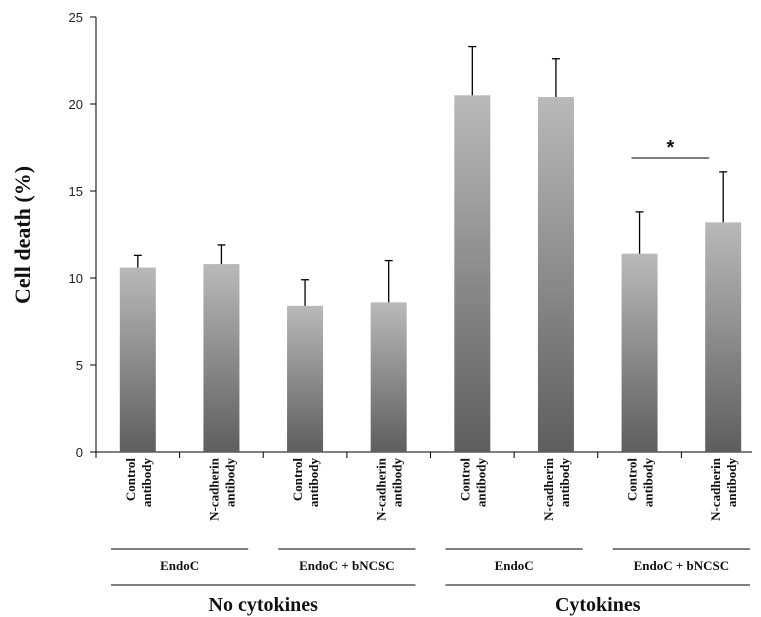 This screenshot has height=617, width=761. What do you see at coordinates (79, 365) in the screenshot?
I see `y-tick-label: 5` at bounding box center [79, 365].